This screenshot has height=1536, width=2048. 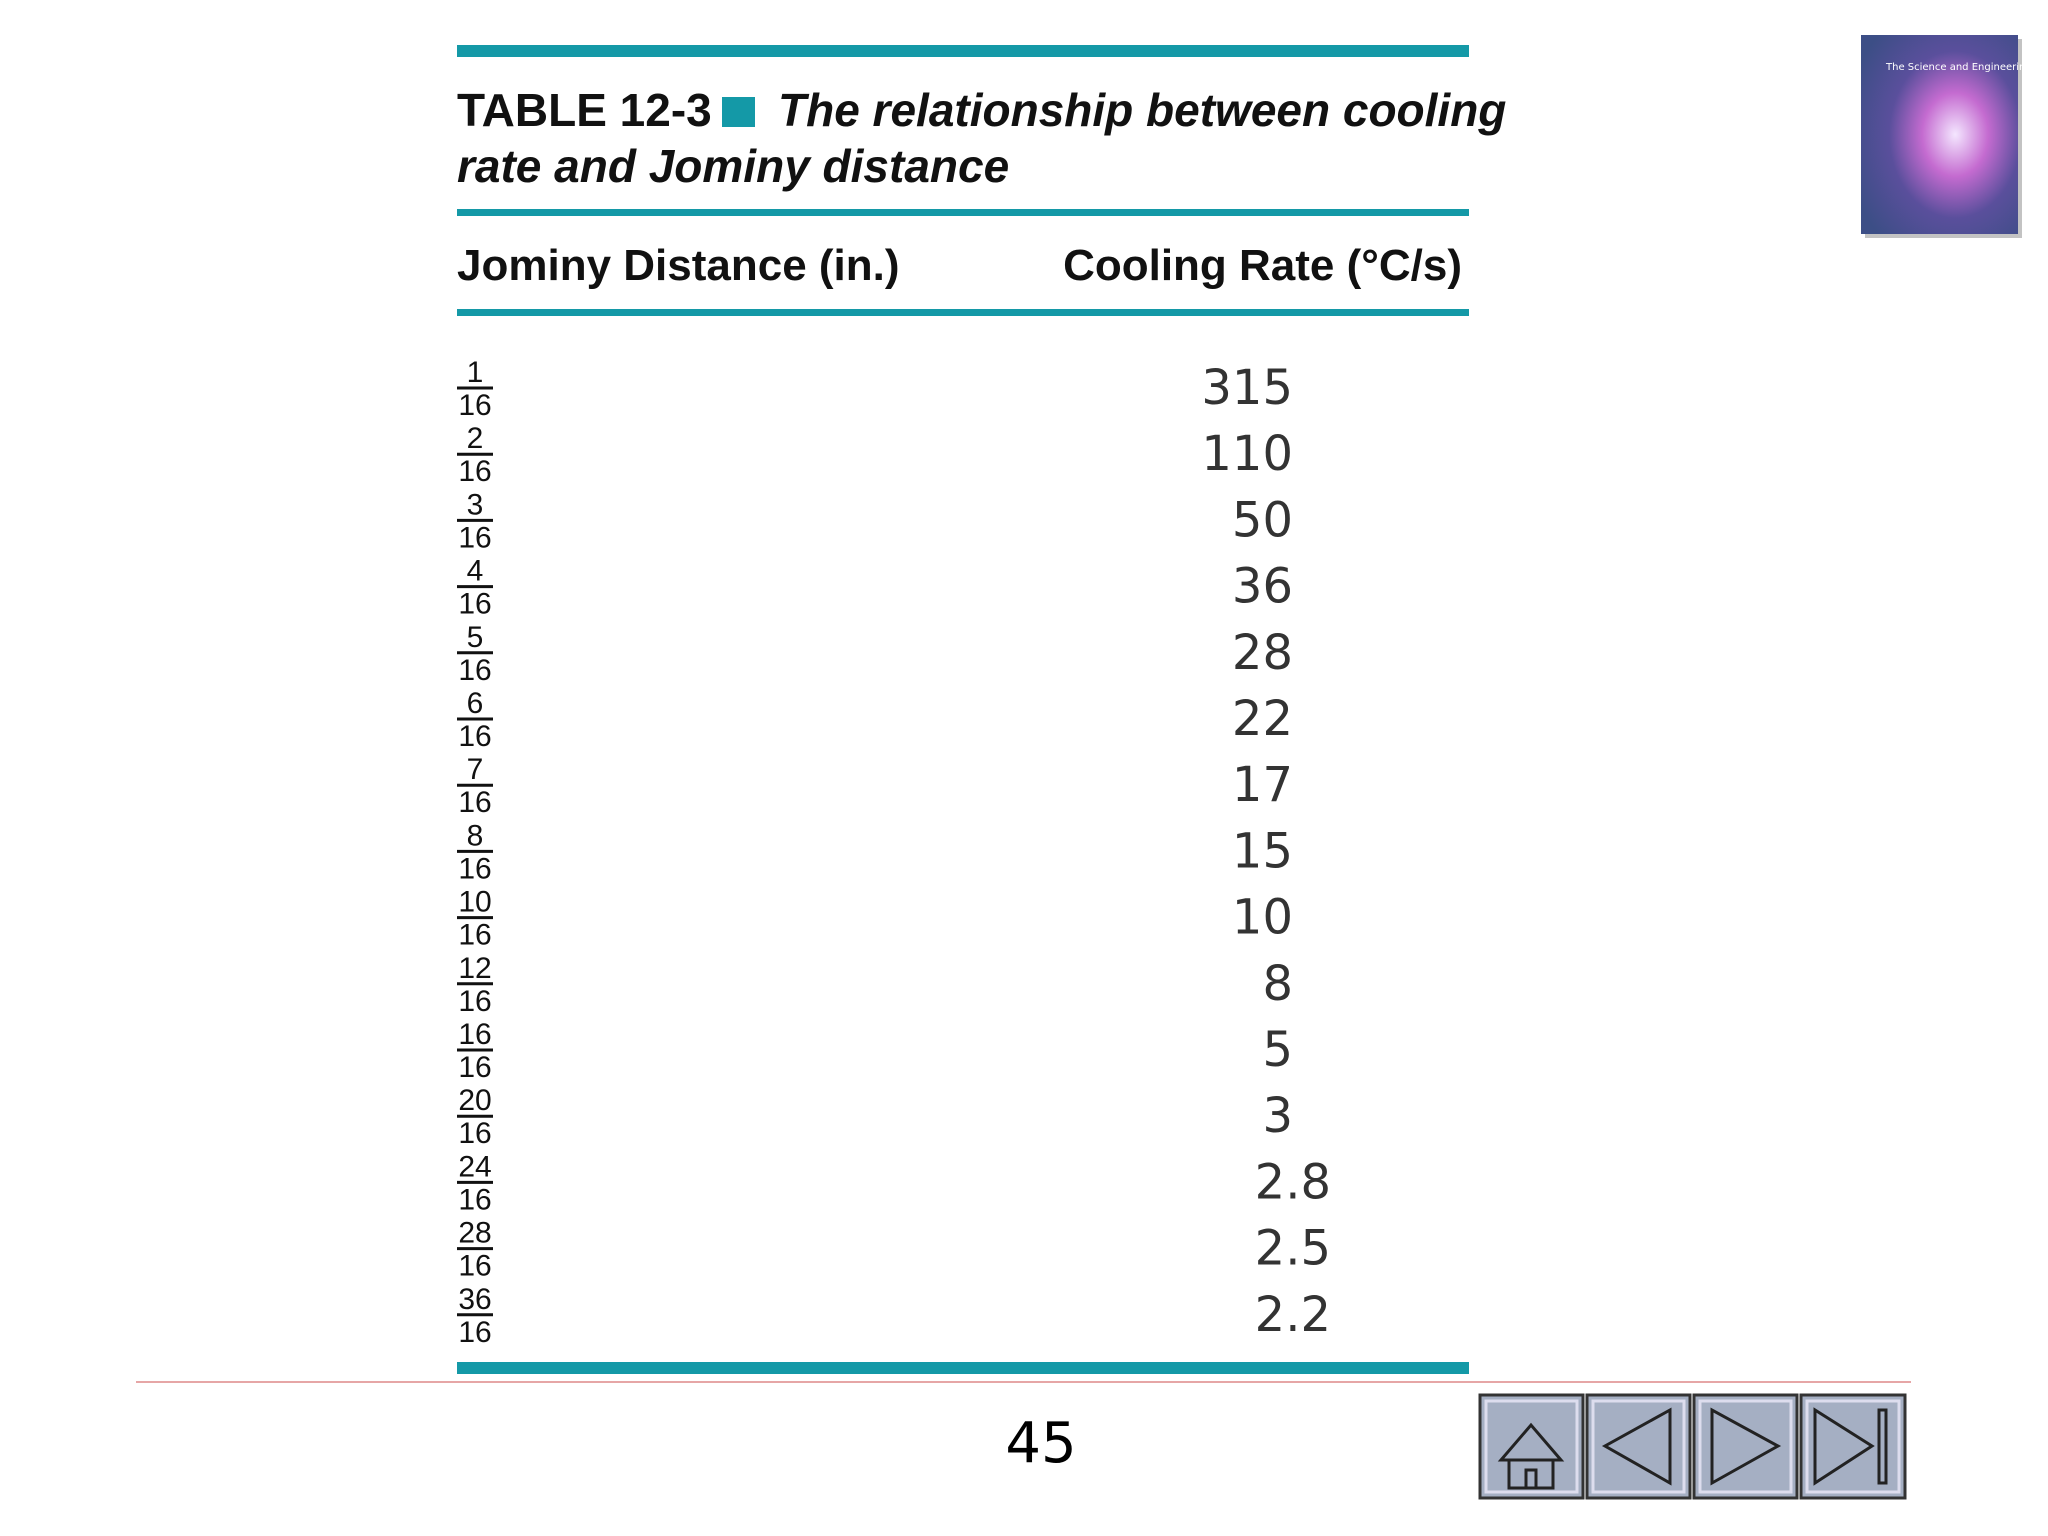 What do you see at coordinates (475, 571) in the screenshot?
I see `fraction-numerator: 4` at bounding box center [475, 571].